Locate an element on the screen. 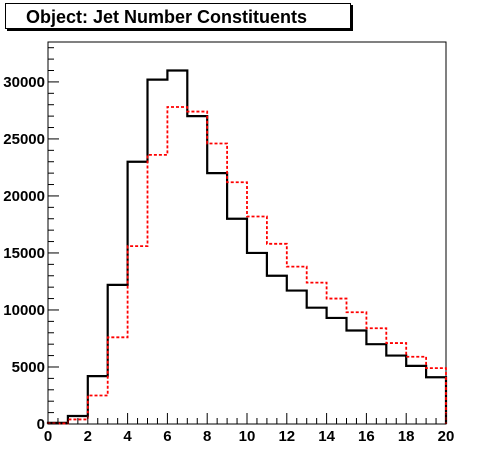  y-tick-label: 20000 is located at coordinates (24, 196).